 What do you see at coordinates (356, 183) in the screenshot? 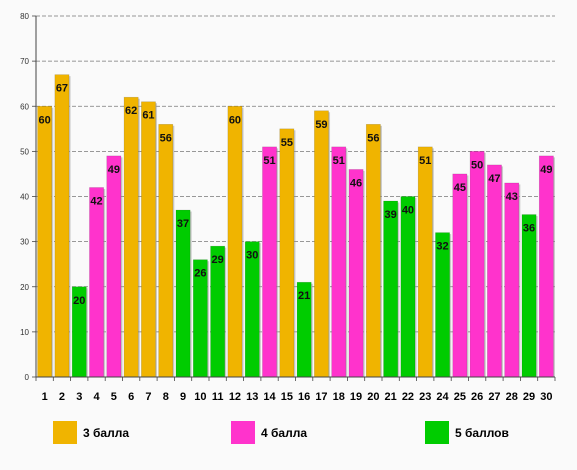
I see `data-label: 46` at bounding box center [356, 183].